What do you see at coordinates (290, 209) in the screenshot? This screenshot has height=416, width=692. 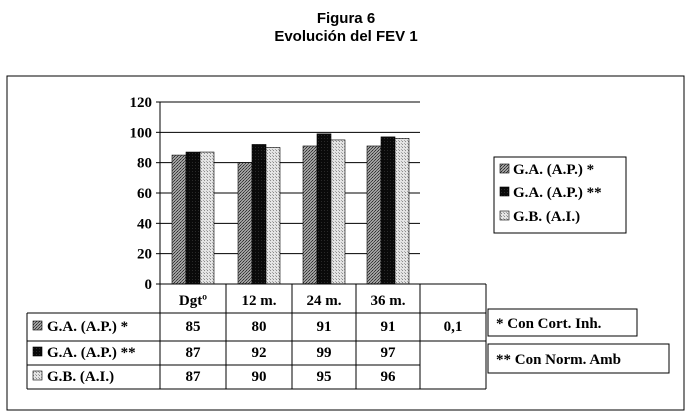 I see `bars` at bounding box center [290, 209].